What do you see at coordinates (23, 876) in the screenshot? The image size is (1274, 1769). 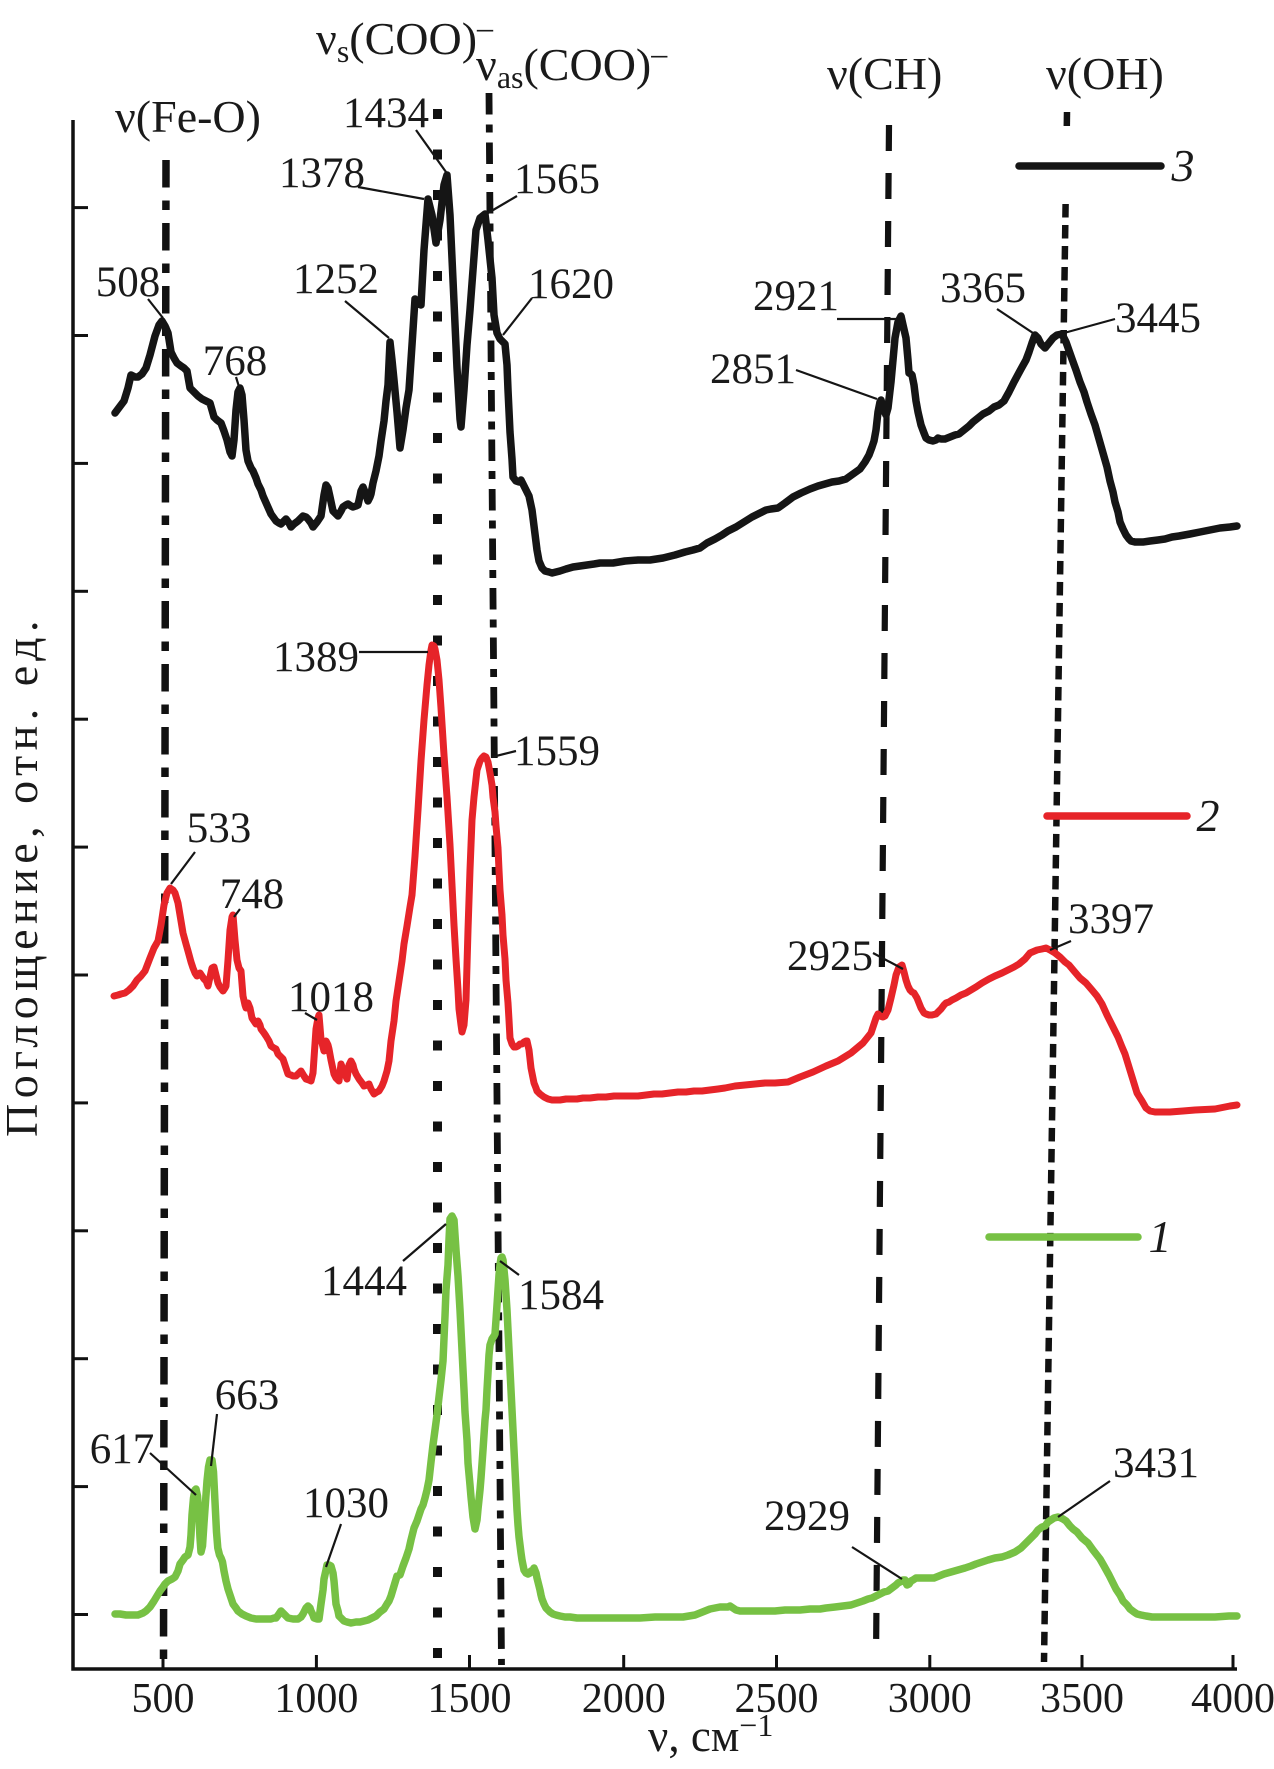 I see `svg-text: Поглощение, отн. ед.` at bounding box center [23, 876].